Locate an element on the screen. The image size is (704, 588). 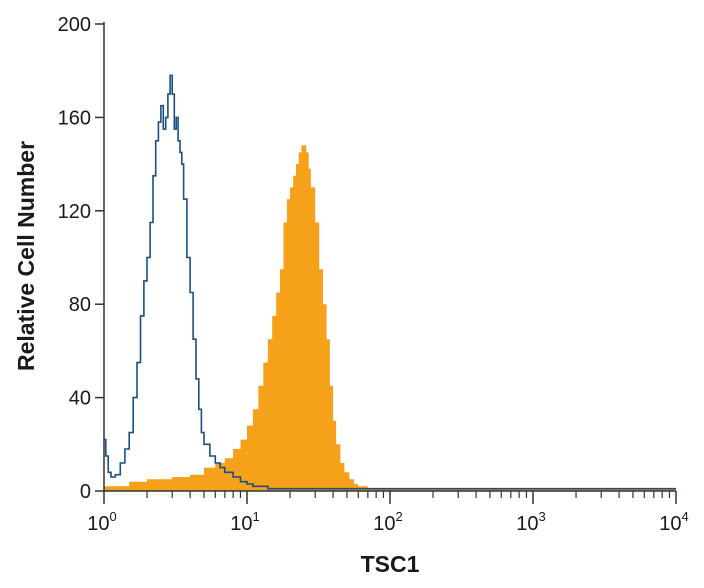
y-tick-label: 80 is located at coordinates (80, 305).